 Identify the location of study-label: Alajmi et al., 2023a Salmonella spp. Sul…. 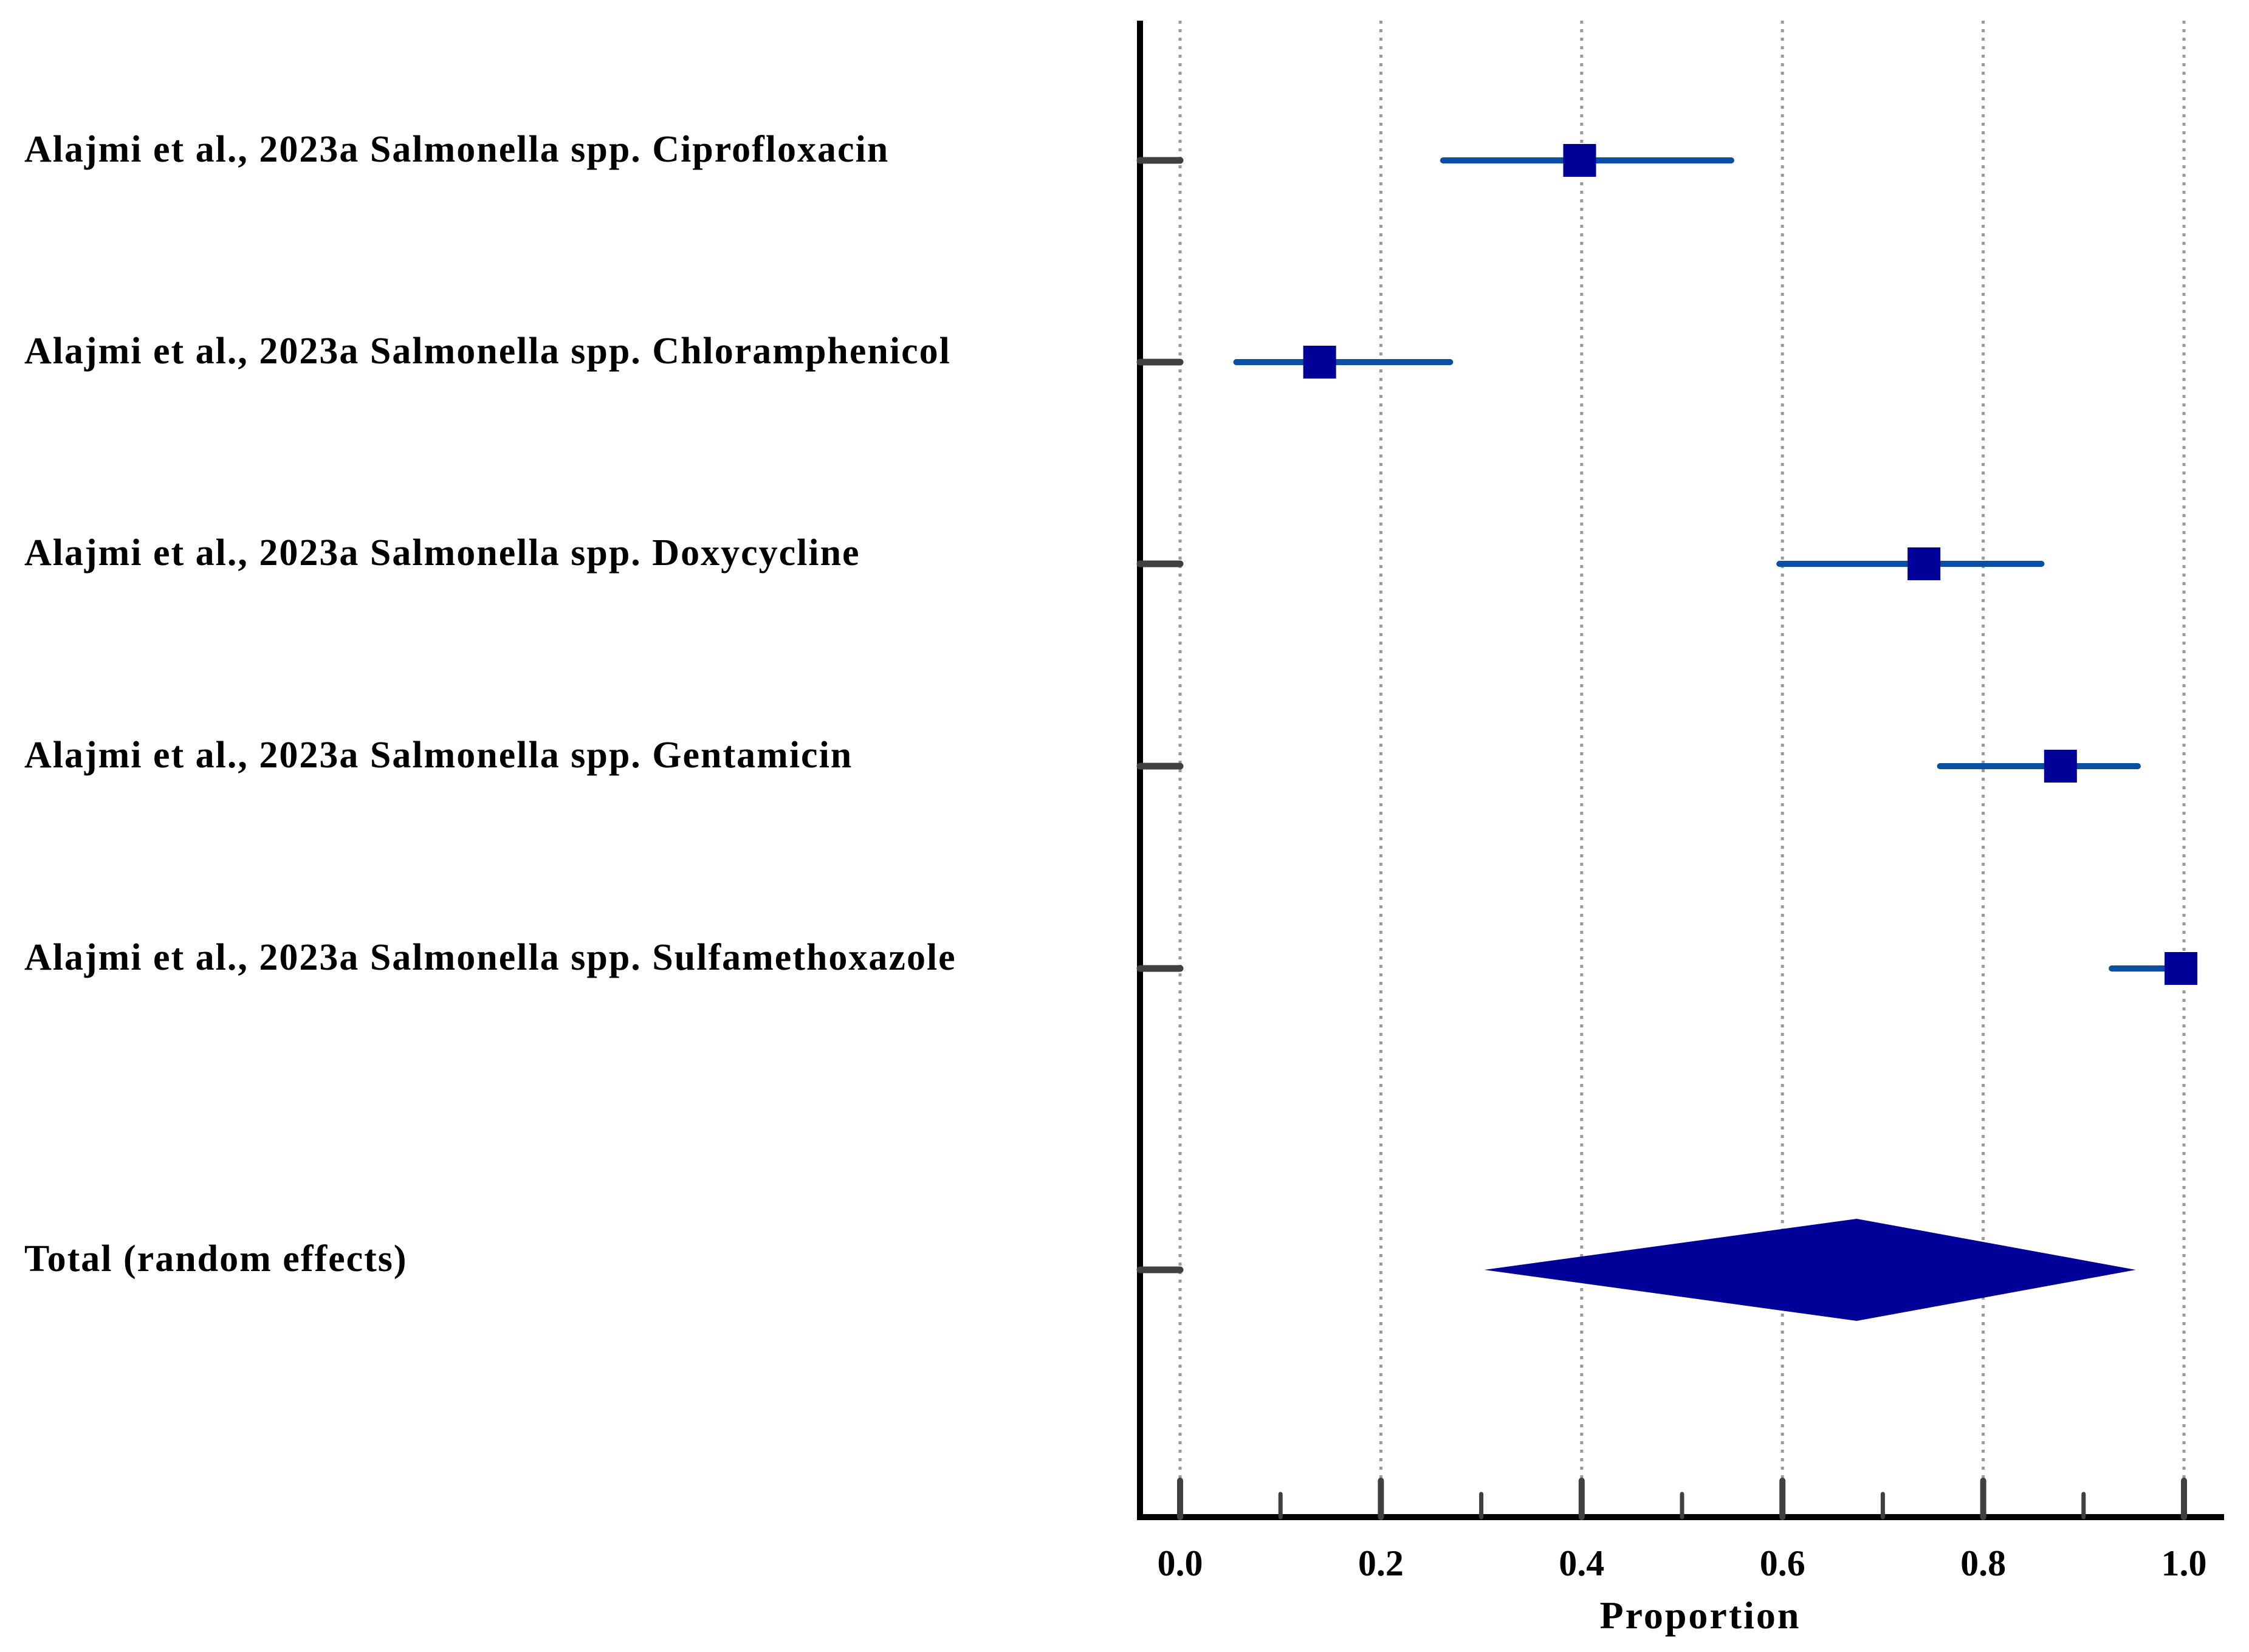
(490, 957).